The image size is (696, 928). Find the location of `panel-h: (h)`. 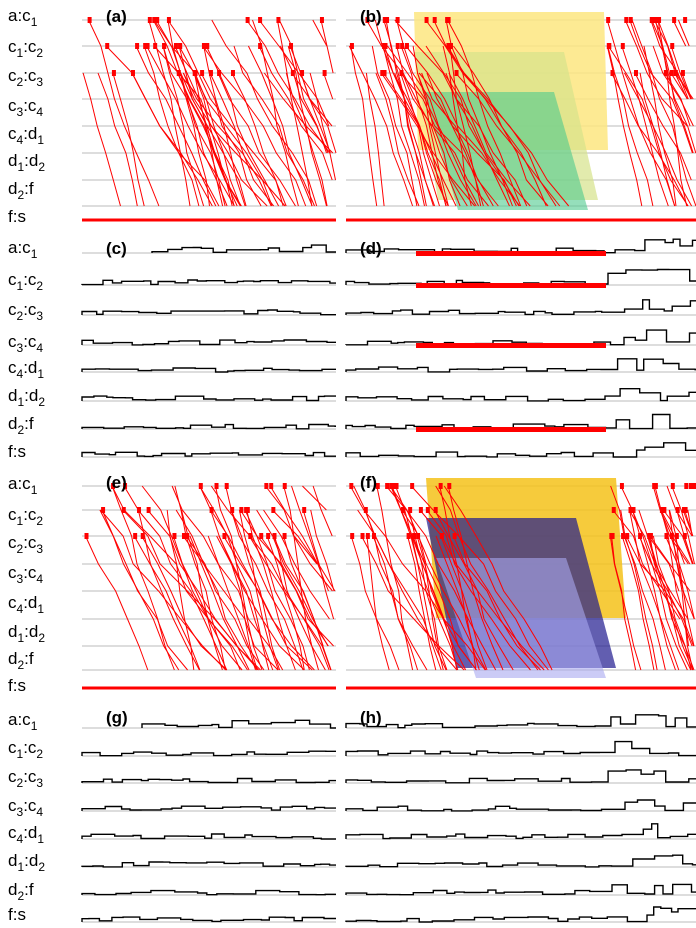

panel-h: (h) is located at coordinates (520, 815).